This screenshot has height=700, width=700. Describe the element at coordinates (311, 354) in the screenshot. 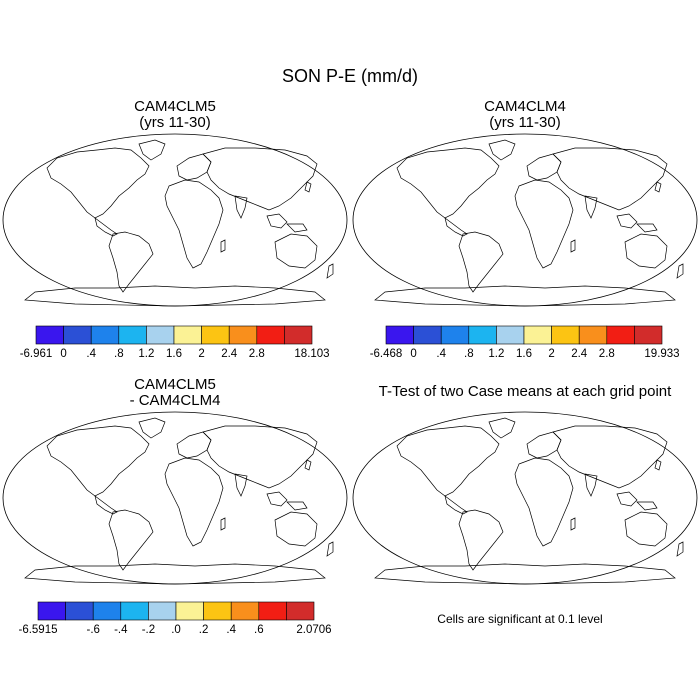

I see `colorbar-label: 18.103` at that location.